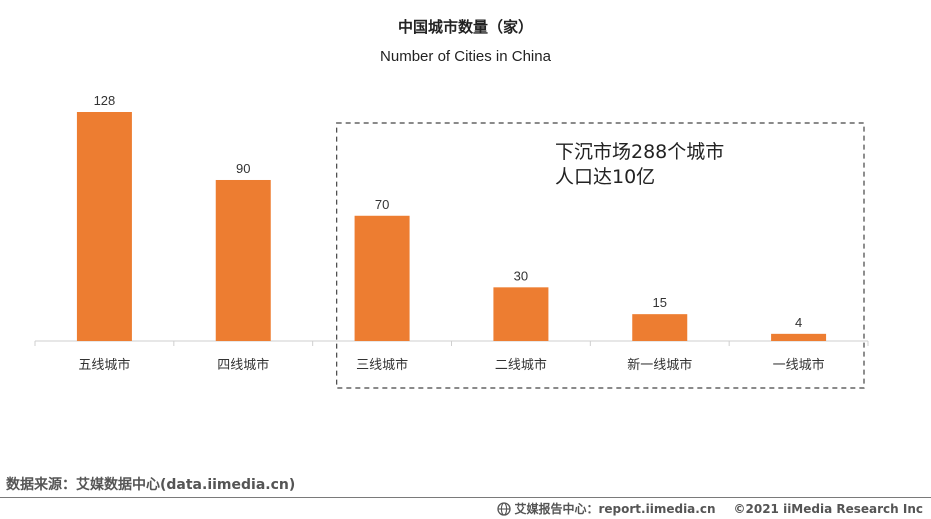 Image resolution: width=931 pixels, height=519 pixels. I want to click on x-tick-label: 新一线城市, so click(659, 365).